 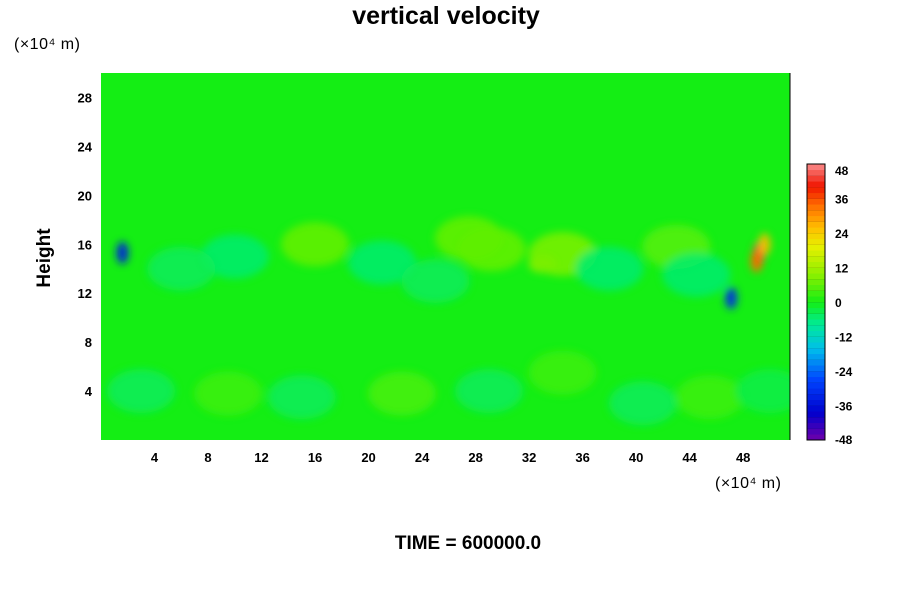 I want to click on y-tick-label: 24, so click(x=85, y=146).